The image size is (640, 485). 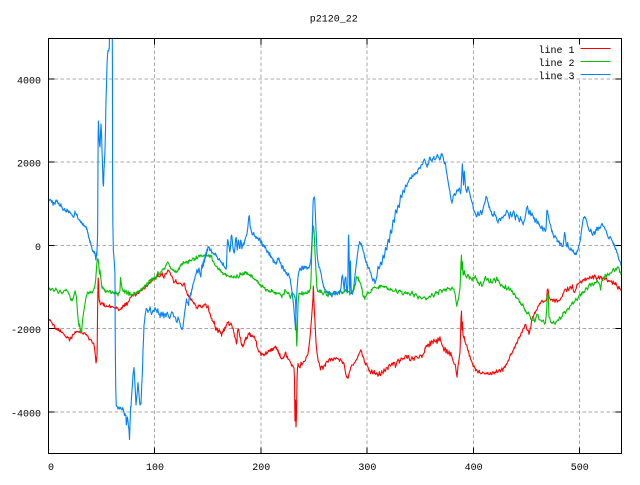 I want to click on svg-text: 300, so click(x=367, y=468).